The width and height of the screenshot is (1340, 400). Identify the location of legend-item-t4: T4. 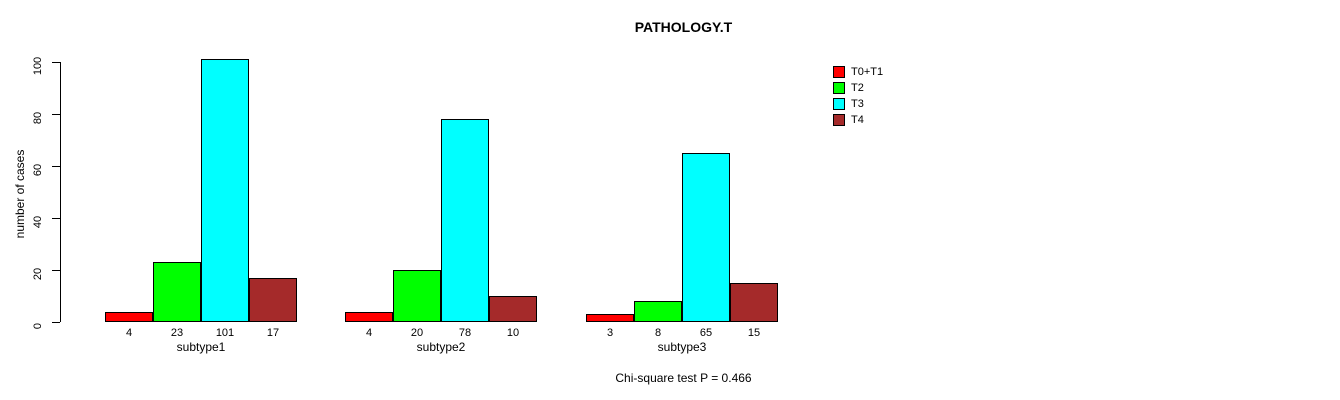
(848, 119).